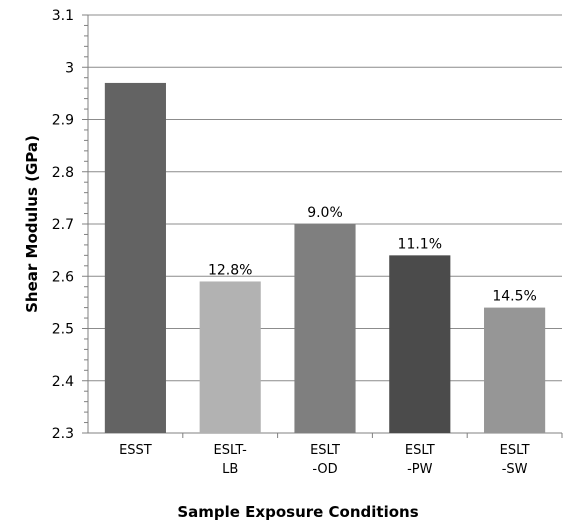  Describe the element at coordinates (63, 121) in the screenshot. I see `y-tick-label: 2.9` at that location.